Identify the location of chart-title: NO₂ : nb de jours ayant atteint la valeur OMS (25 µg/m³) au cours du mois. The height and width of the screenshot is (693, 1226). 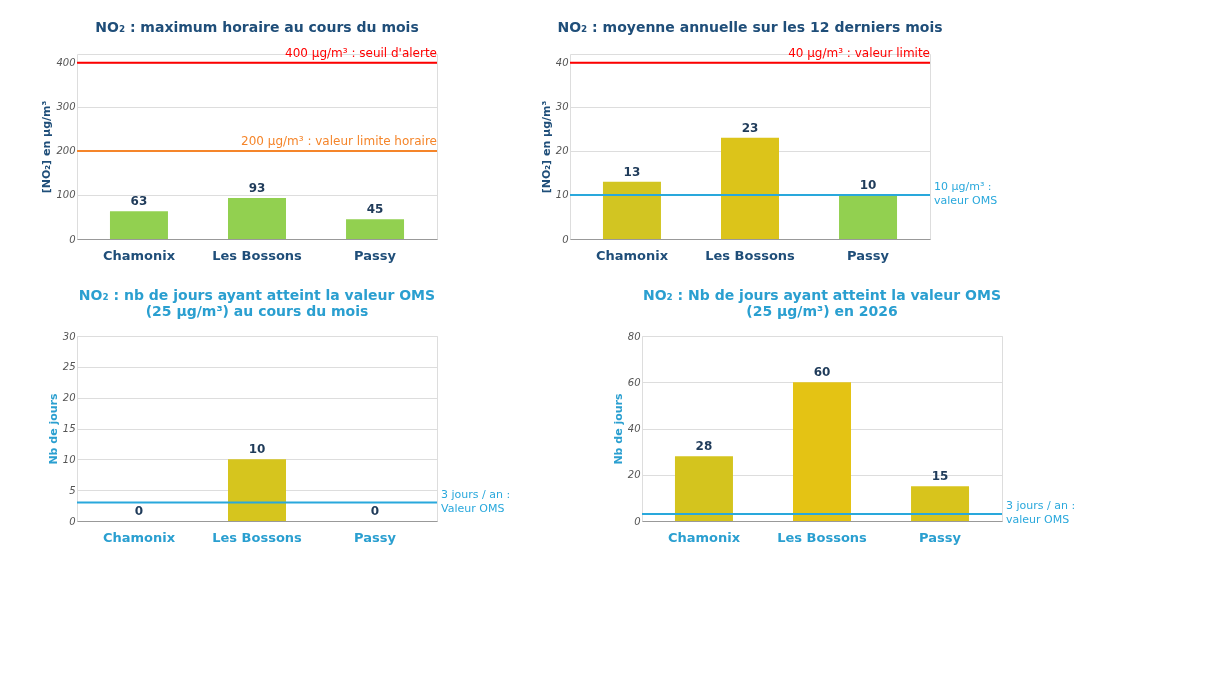
(257, 303).